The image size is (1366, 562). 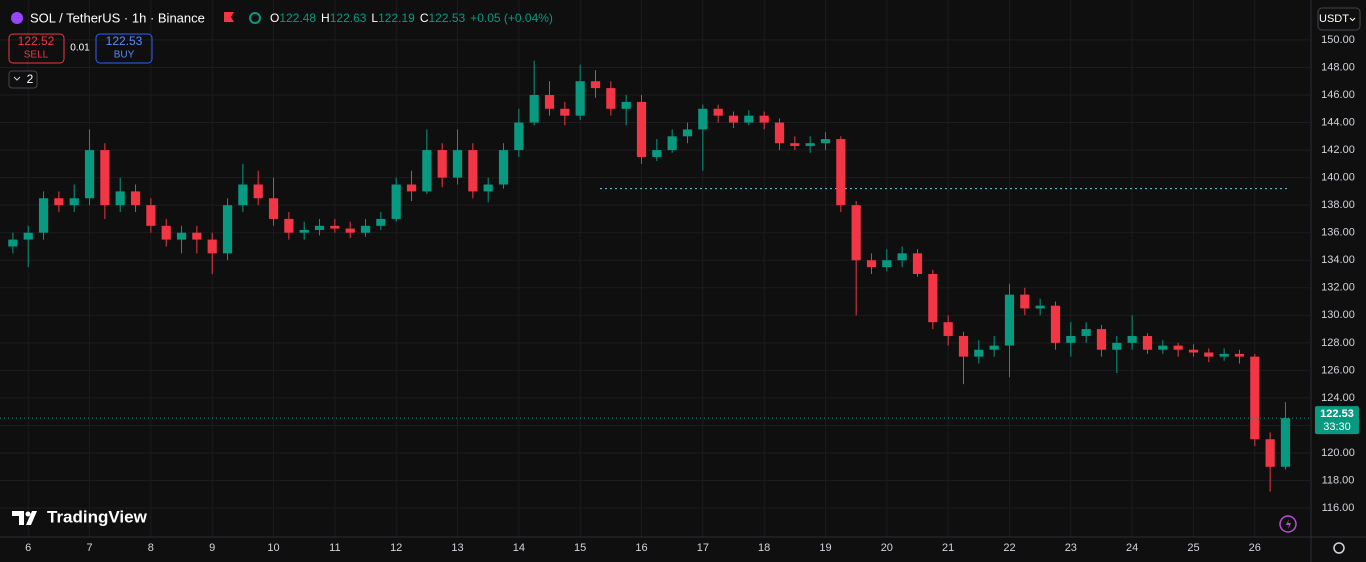 I want to click on alert-icon, so click(x=1288, y=524).